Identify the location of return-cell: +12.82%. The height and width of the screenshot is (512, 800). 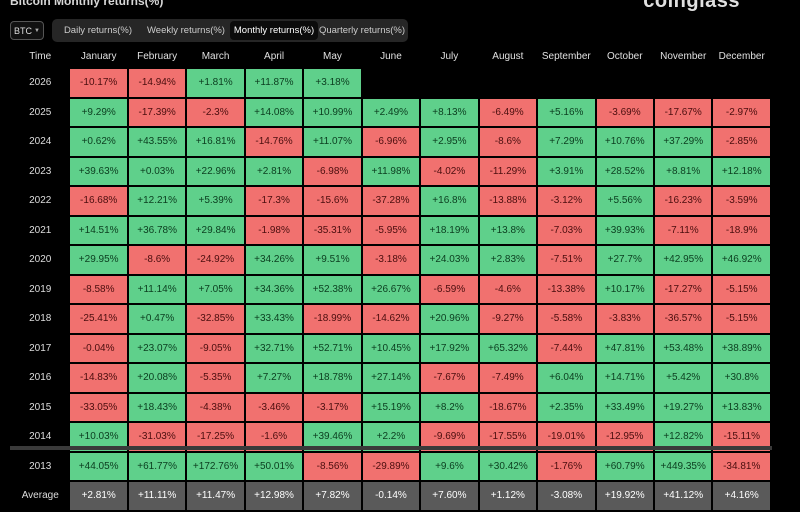
(683, 437).